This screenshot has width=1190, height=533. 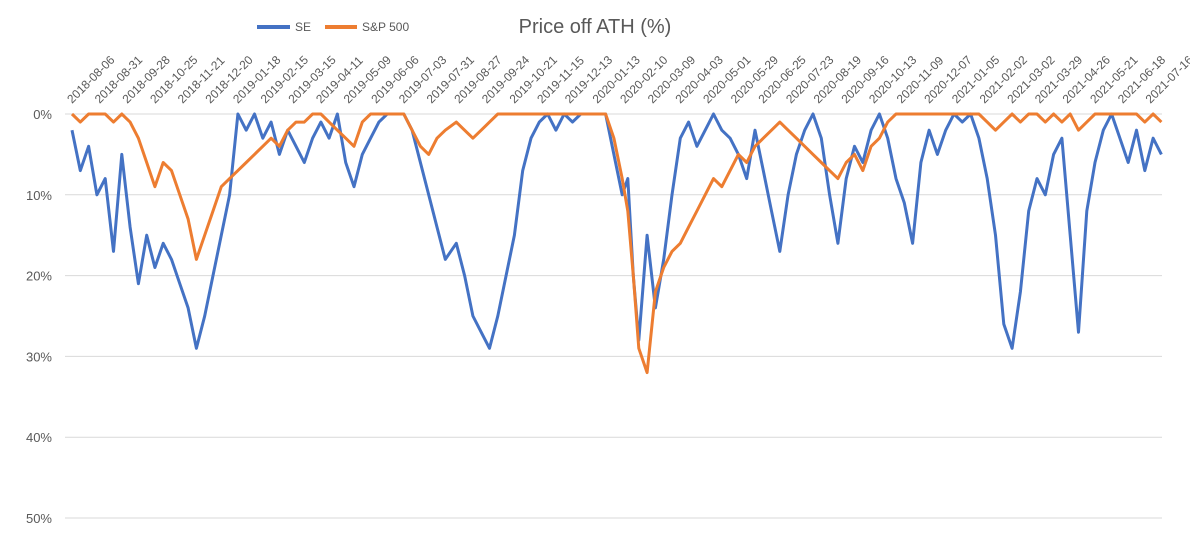 What do you see at coordinates (333, 27) in the screenshot?
I see `legend: SE S&P 500` at bounding box center [333, 27].